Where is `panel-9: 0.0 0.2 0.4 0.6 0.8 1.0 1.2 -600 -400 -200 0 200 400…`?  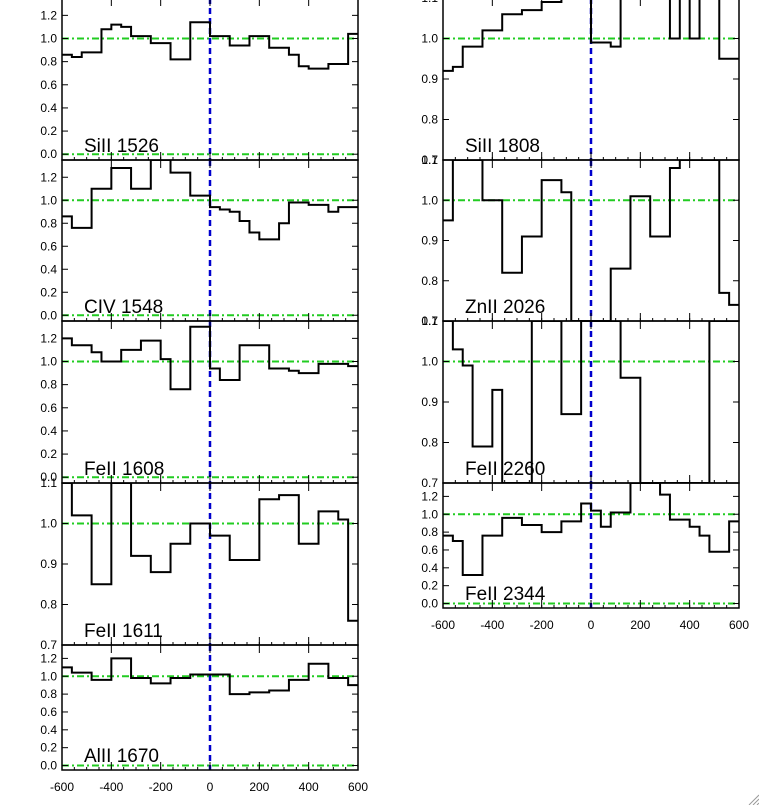
panel-9: 0.0 0.2 0.4 0.6 0.8 1.0 1.2 -600 -400 -200 0 200 400… is located at coordinates (585, 557).